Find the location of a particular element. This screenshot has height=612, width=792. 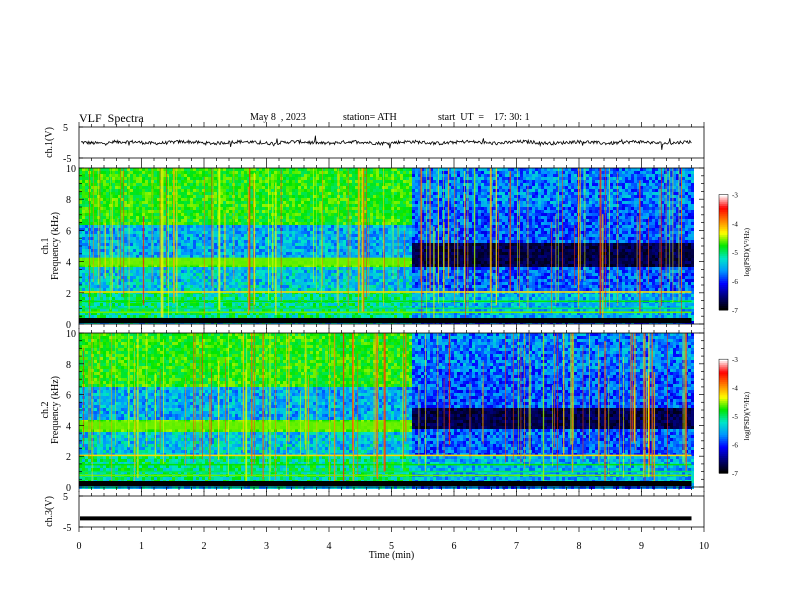

ch2-spectrogram-panel-ylabel: Frequency (kHz) is located at coordinates (55, 410).